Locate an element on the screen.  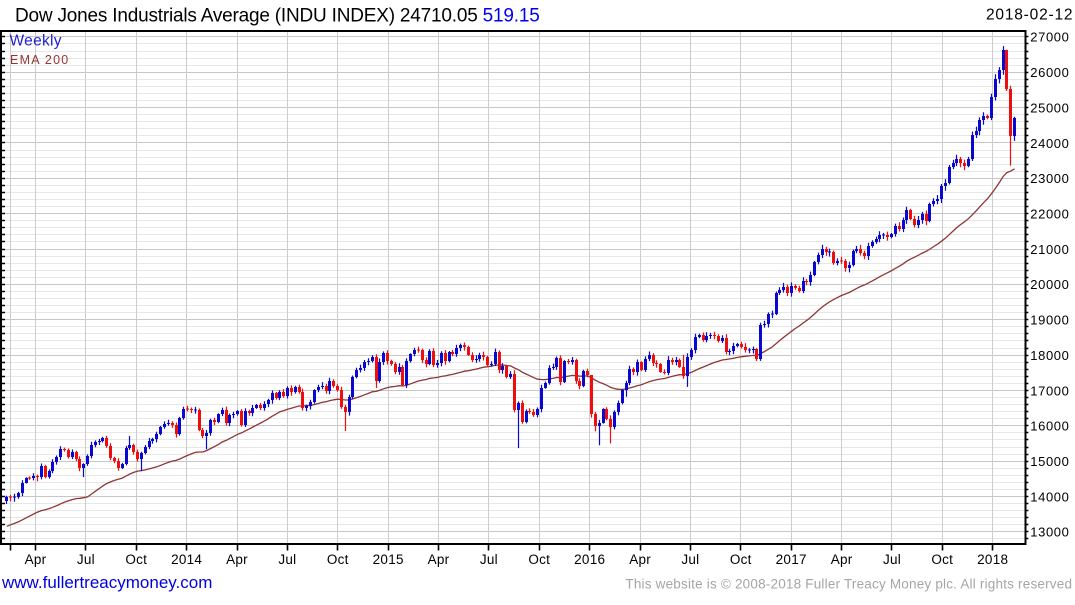
svg-text: 2016 is located at coordinates (589, 559).